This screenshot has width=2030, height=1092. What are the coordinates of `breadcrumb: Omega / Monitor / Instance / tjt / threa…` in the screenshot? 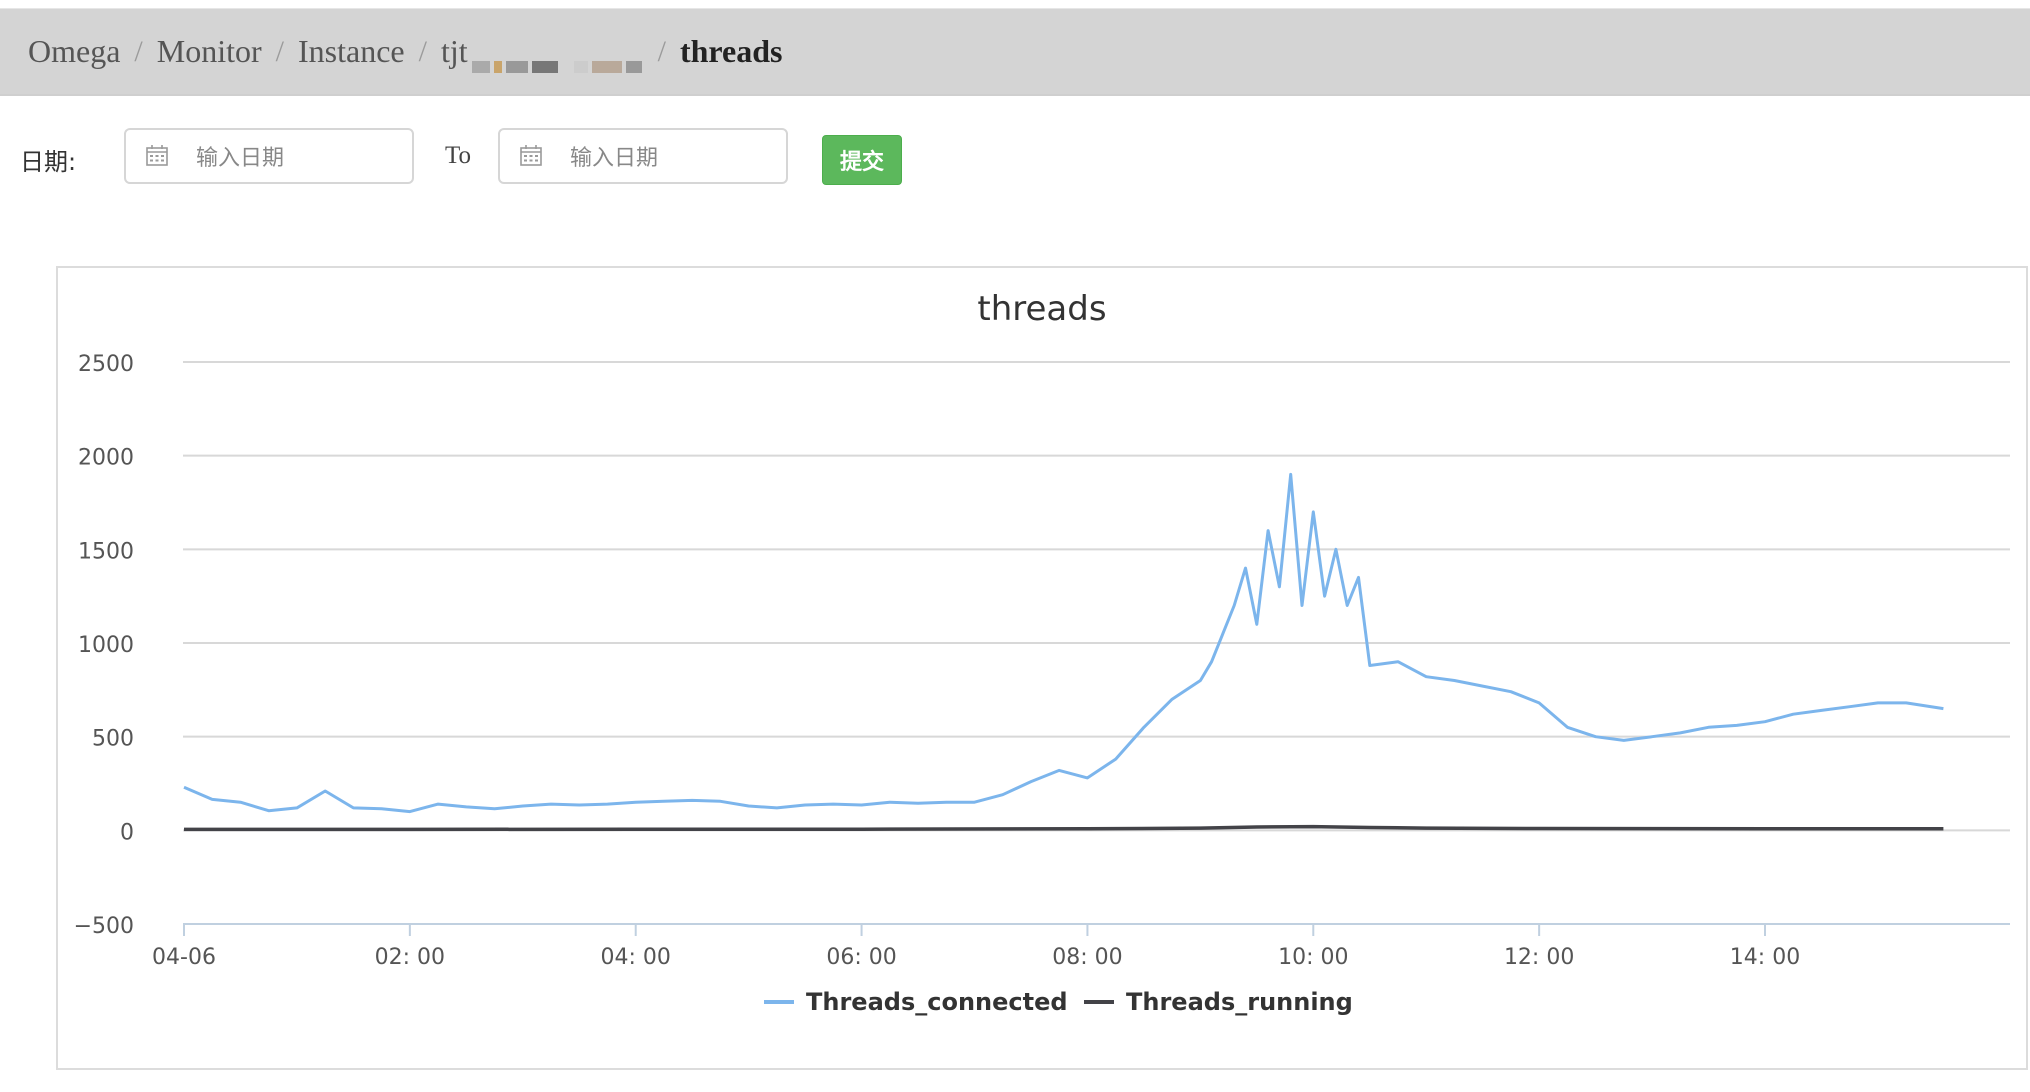 It's located at (1015, 52).